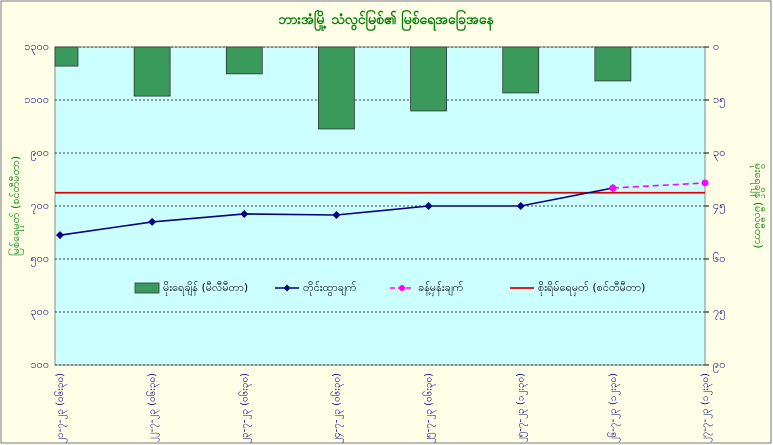  I want to click on chart-title: ဘားအံမြို့ သံလွင်မြစ်၏ မြစ်ရေအခြေအနေ, so click(386, 20).